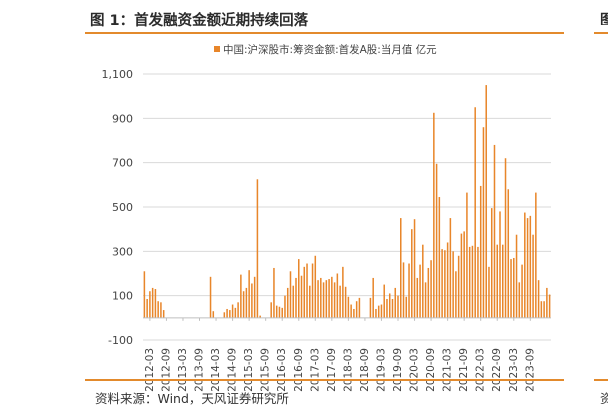 The width and height of the screenshot is (608, 414). What do you see at coordinates (398, 370) in the screenshot?
I see `x-tick-label: 2019-09` at bounding box center [398, 370].